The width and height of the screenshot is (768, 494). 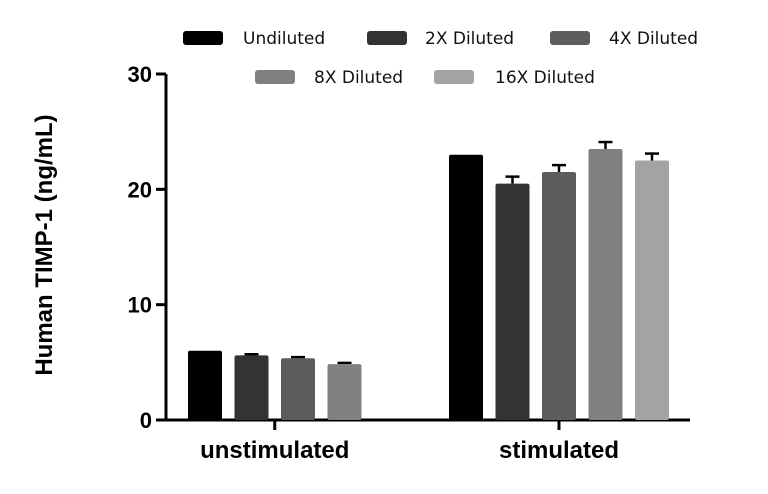 I want to click on x-axis: unstimulated stimulated, so click(x=427, y=441).